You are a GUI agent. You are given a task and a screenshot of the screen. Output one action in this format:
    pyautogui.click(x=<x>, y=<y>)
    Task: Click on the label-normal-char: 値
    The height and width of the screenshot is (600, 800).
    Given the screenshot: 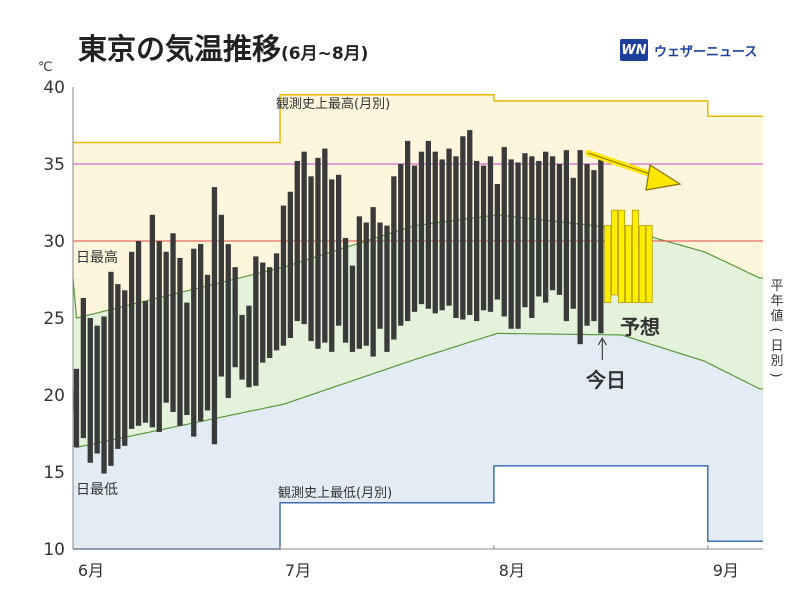 What is the action you would take?
    pyautogui.click(x=776, y=316)
    